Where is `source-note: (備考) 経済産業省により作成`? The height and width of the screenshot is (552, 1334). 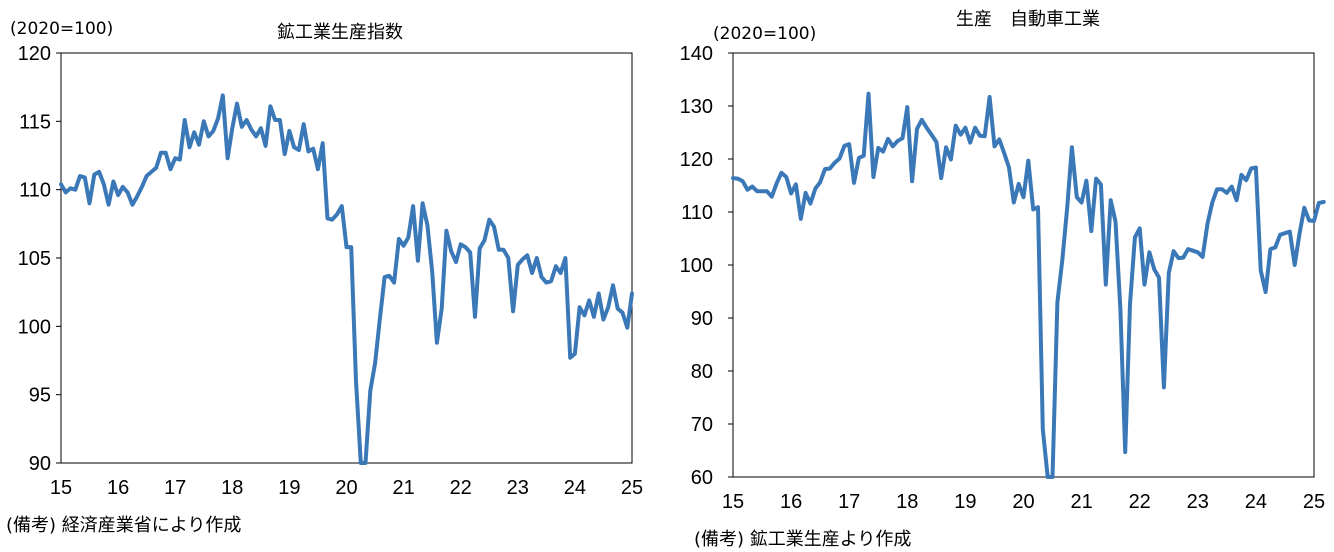 source-note: (備考) 経済産業省により作成 is located at coordinates (123, 525).